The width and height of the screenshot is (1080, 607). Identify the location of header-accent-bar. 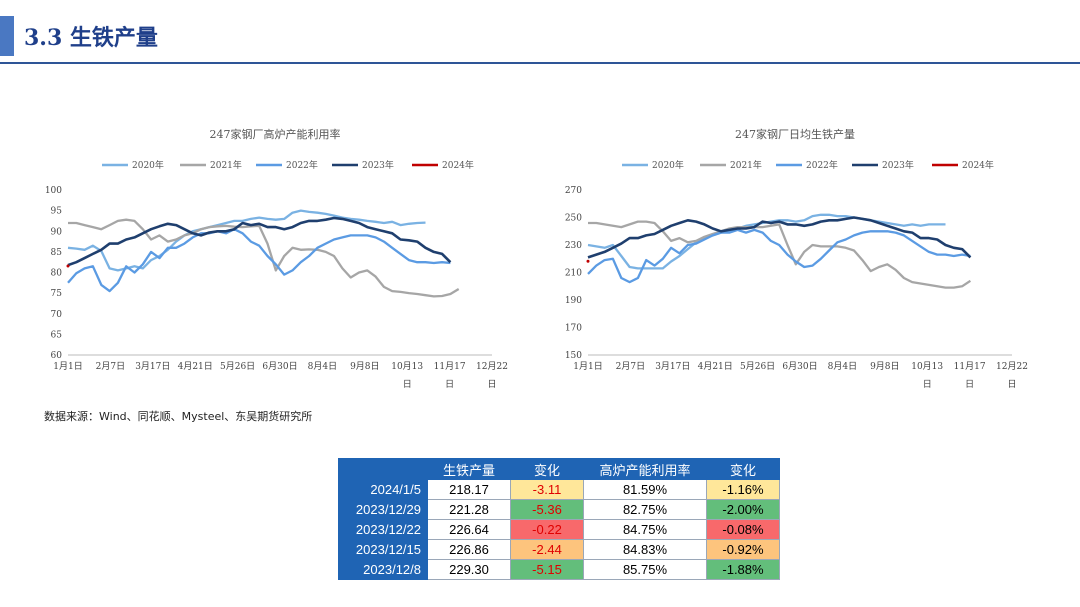
(7, 36).